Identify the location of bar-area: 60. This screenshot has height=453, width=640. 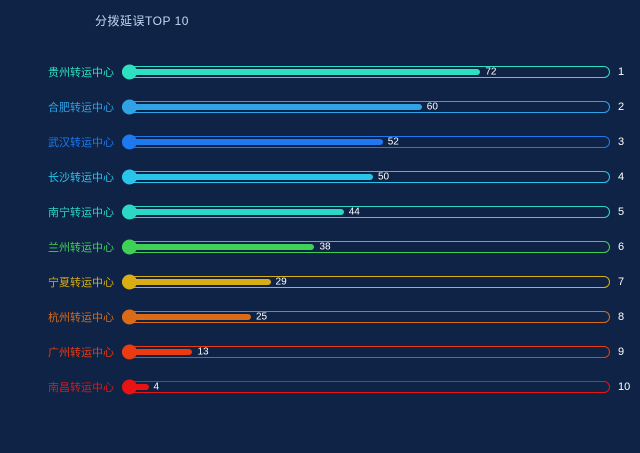
(366, 106).